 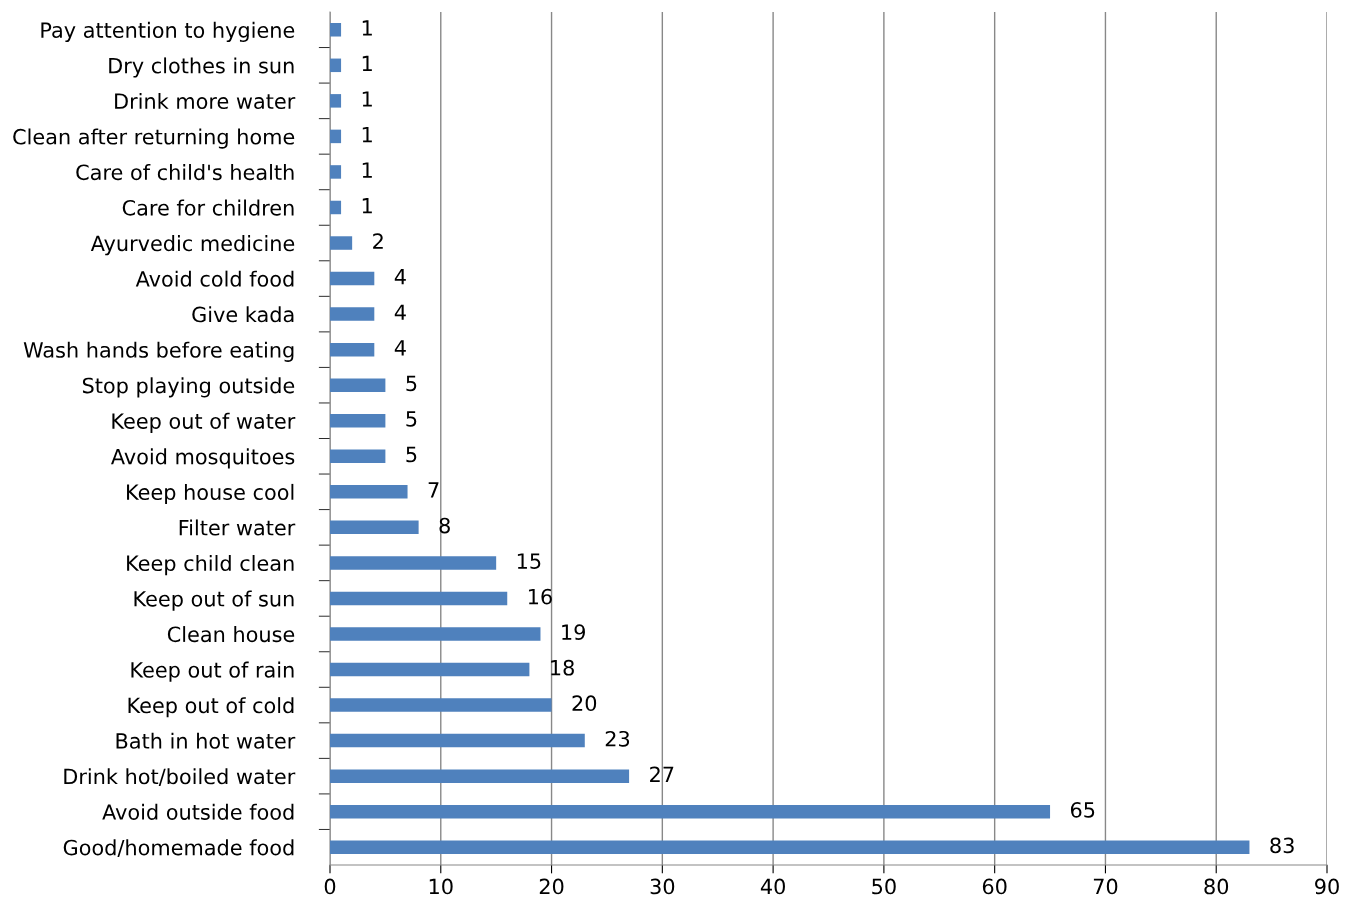 What do you see at coordinates (168, 32) in the screenshot?
I see `y-tick-label: Pay attention to hygiene` at bounding box center [168, 32].